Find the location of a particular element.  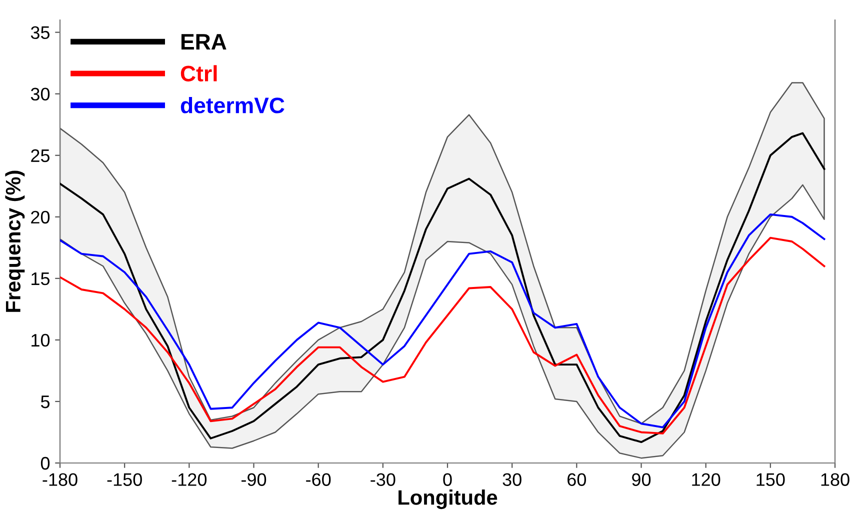

y-axis-title: Frequency (%) is located at coordinates (15, 241).